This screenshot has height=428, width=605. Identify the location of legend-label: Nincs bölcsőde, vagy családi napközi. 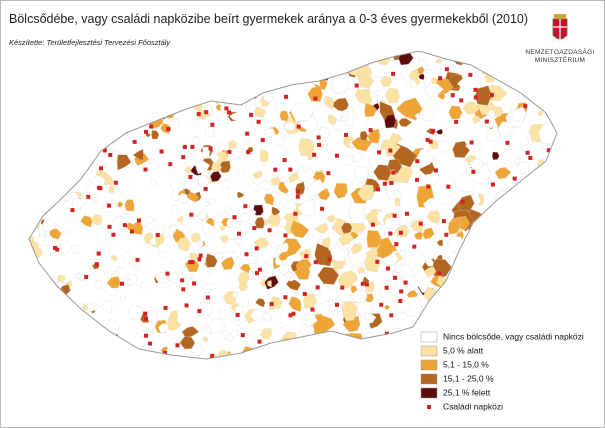
(513, 336).